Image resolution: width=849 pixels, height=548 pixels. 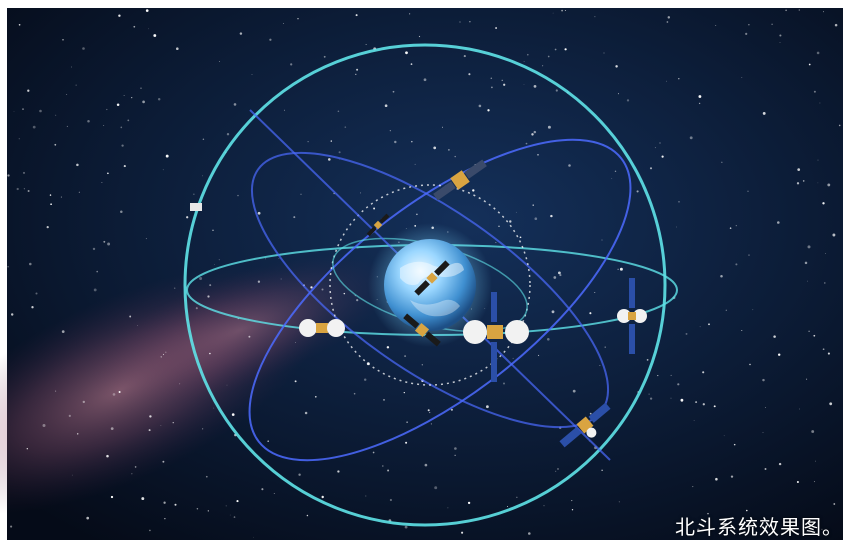 I want to click on satellite-left, so click(x=322, y=328).